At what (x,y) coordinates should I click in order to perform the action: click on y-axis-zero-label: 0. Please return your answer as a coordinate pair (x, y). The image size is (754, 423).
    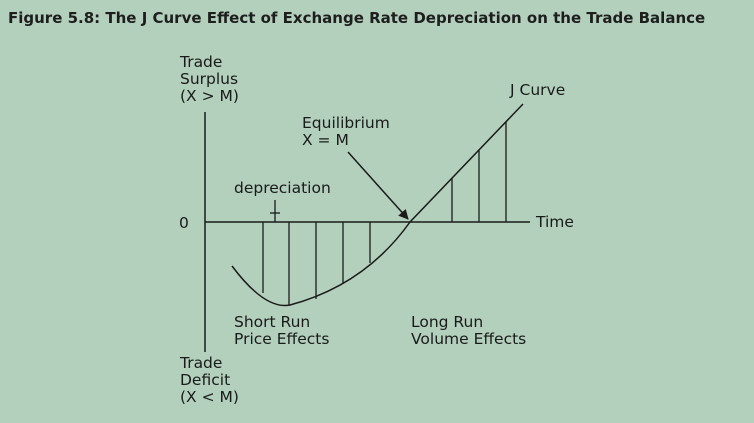
    Looking at the image, I should click on (184, 223).